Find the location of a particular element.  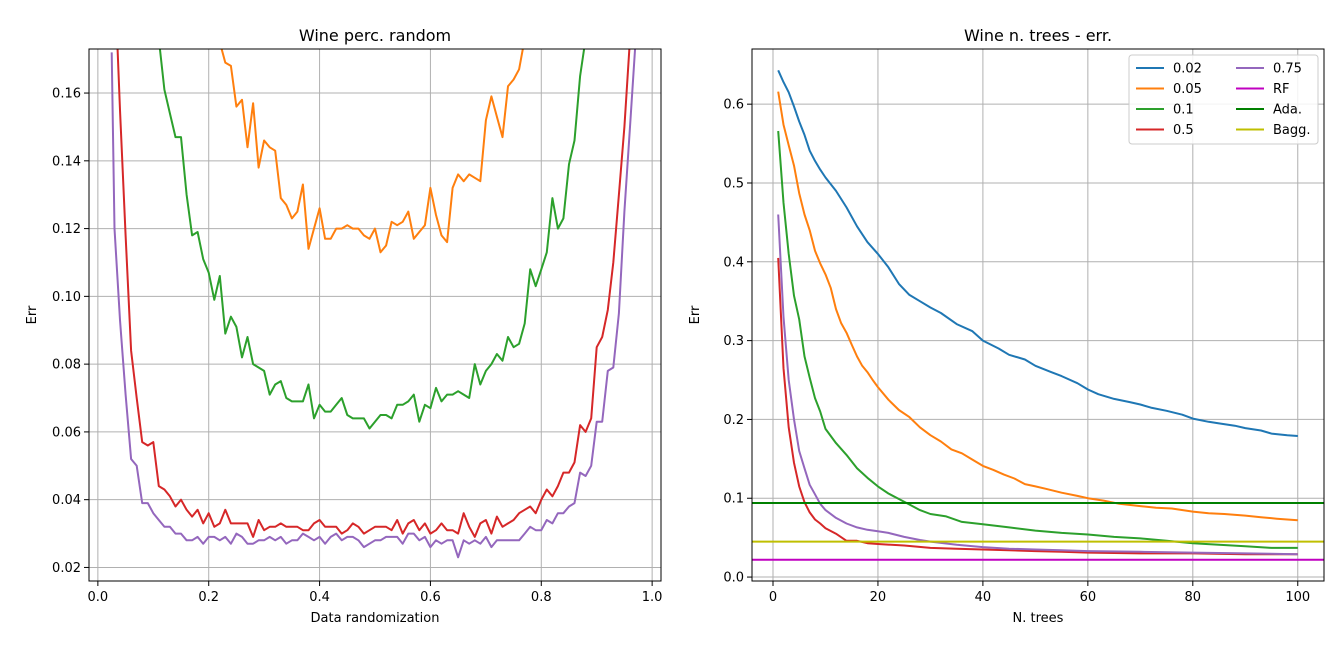

series-line is located at coordinates (372, 151).